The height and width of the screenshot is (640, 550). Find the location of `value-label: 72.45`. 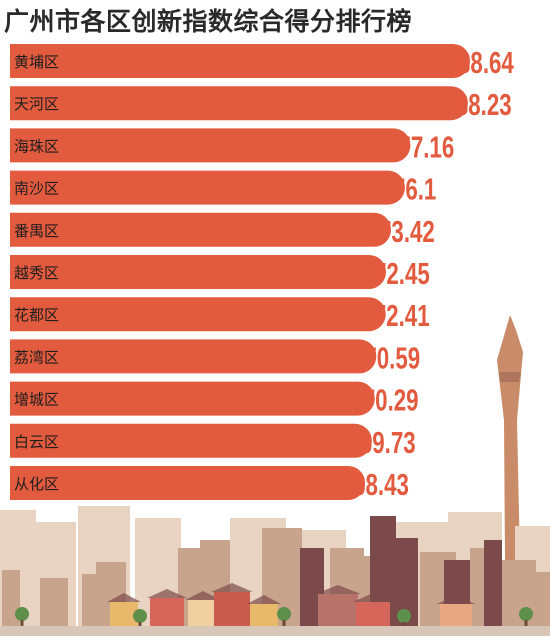

value-label: 72.45 is located at coordinates (402, 273).